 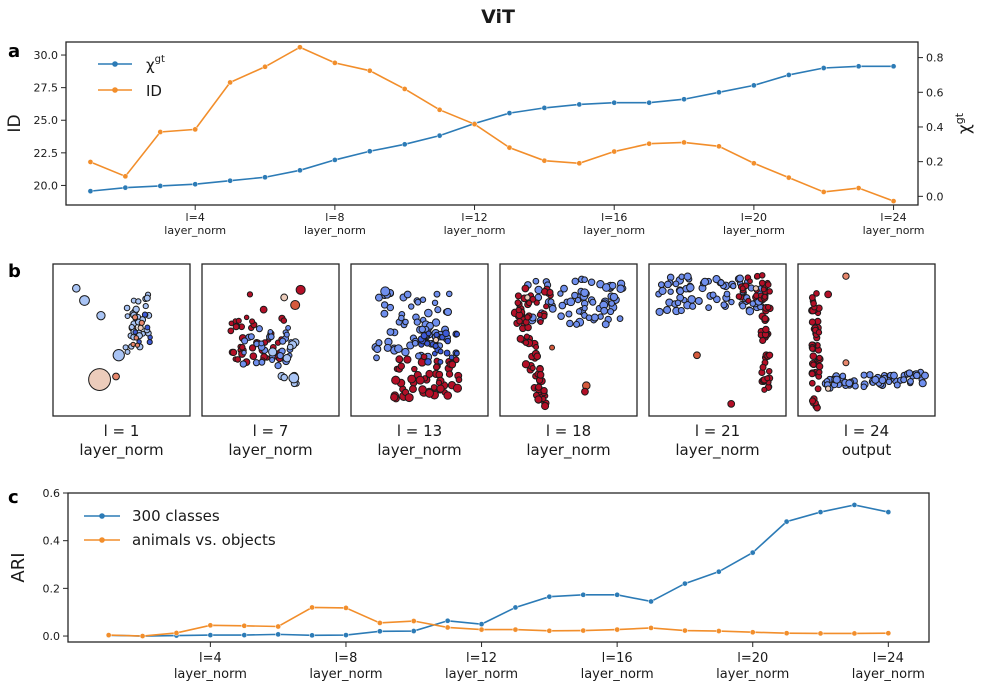 What do you see at coordinates (935, 127) in the screenshot?
I see `y-right-tick-label: 0.4` at bounding box center [935, 127].